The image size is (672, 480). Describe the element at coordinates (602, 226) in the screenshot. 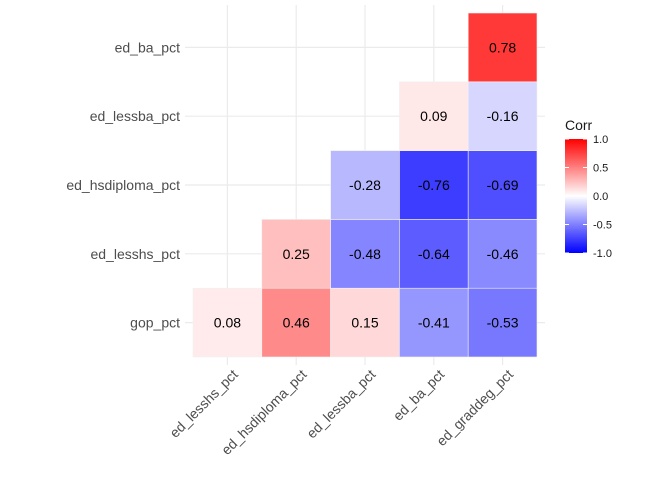

I see `legend-tick-label: -0.5` at that location.